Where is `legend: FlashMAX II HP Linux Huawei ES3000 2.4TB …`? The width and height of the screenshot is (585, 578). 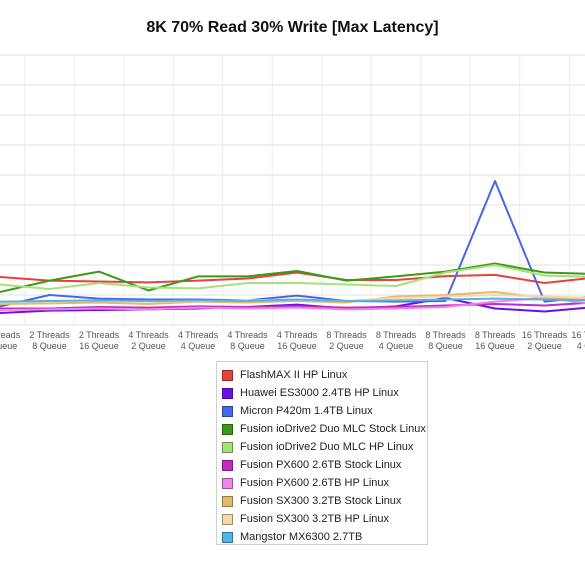 legend: FlashMAX II HP Linux Huawei ES3000 2.4TB … is located at coordinates (322, 453).